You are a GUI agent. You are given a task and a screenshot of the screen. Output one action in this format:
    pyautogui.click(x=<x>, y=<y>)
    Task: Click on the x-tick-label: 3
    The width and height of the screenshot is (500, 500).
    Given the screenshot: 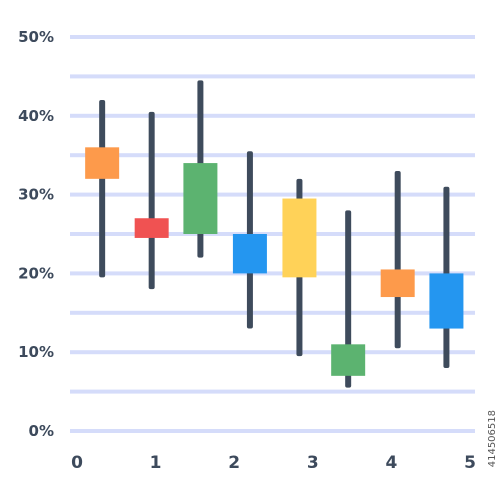 What is the action you would take?
    pyautogui.click(x=313, y=463)
    